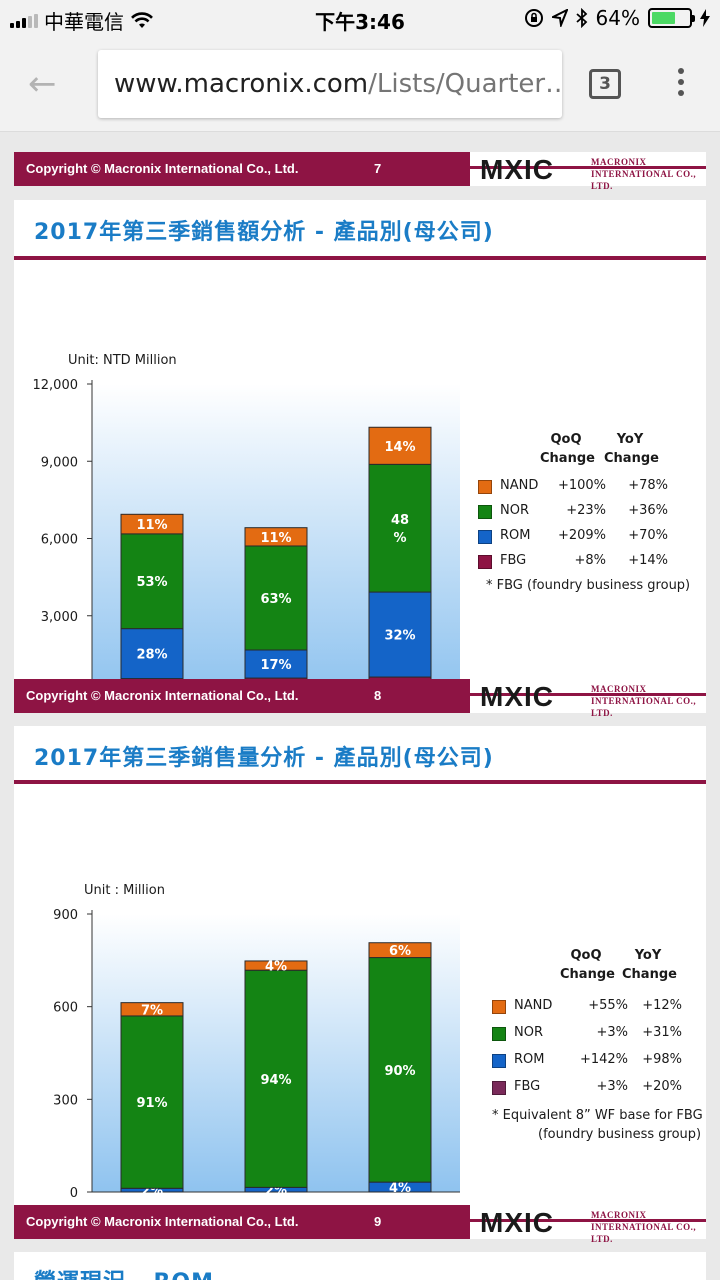 The width and height of the screenshot is (720, 1280). I want to click on corp-line-1: MACRONIX, so click(619, 162).